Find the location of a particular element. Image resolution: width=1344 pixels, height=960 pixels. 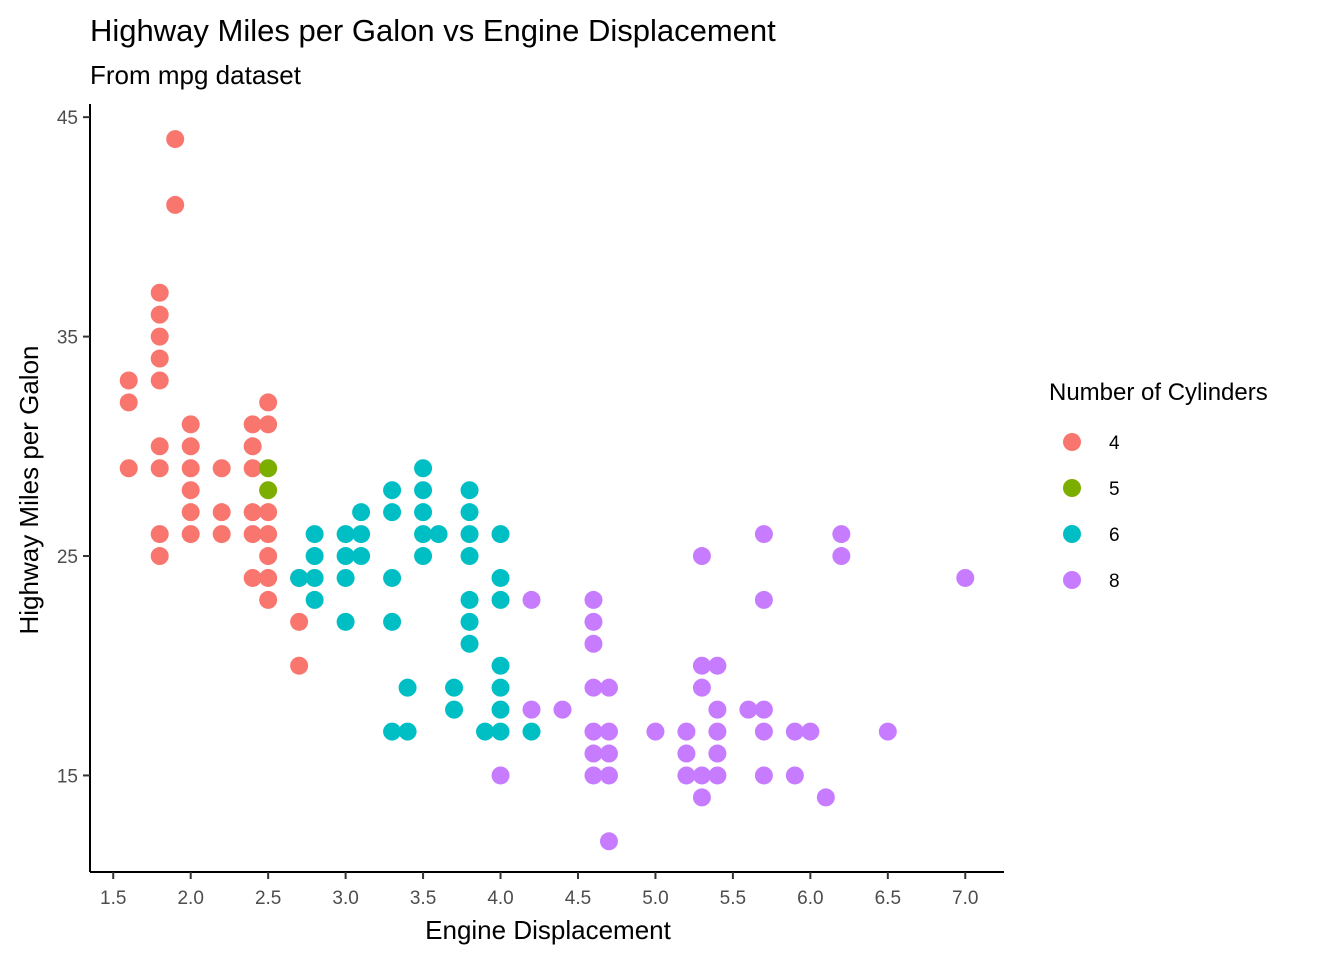

y-tick-label: 45 is located at coordinates (67, 118).